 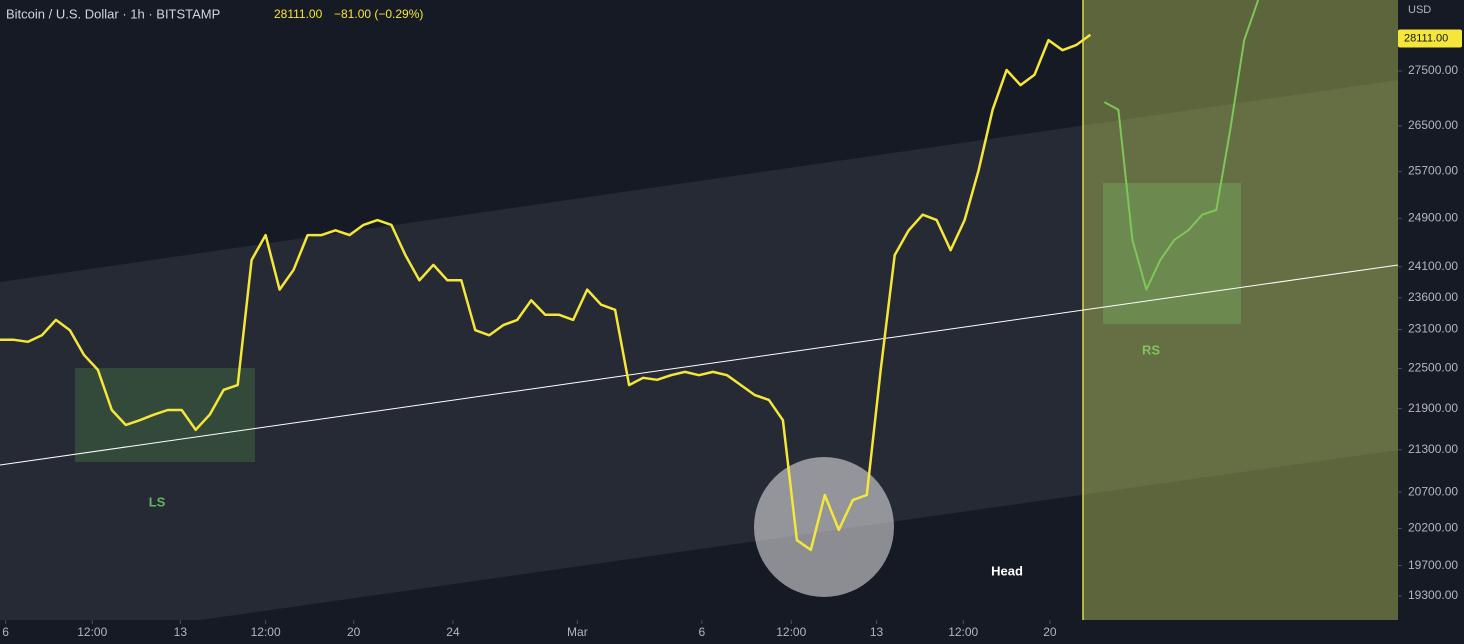 I want to click on y-tick-label: 27500.00, so click(x=1433, y=70).